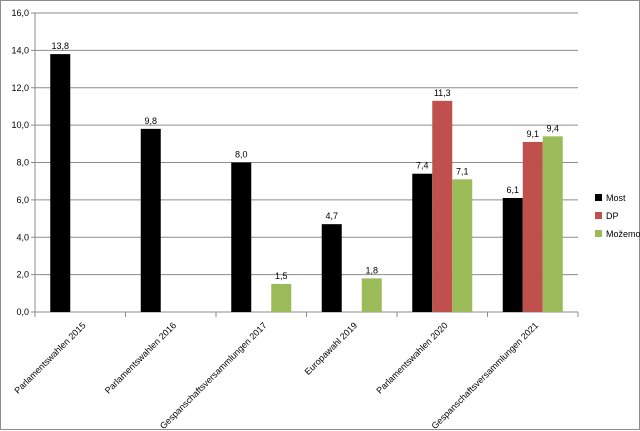  What do you see at coordinates (49, 357) in the screenshot?
I see `category-label: Parlamentswahlen 2015` at bounding box center [49, 357].